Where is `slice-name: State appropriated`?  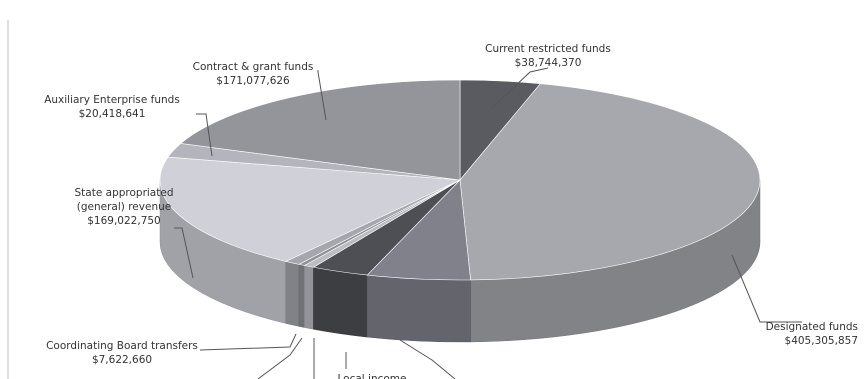
slice-name: State appropriated is located at coordinates (124, 193).